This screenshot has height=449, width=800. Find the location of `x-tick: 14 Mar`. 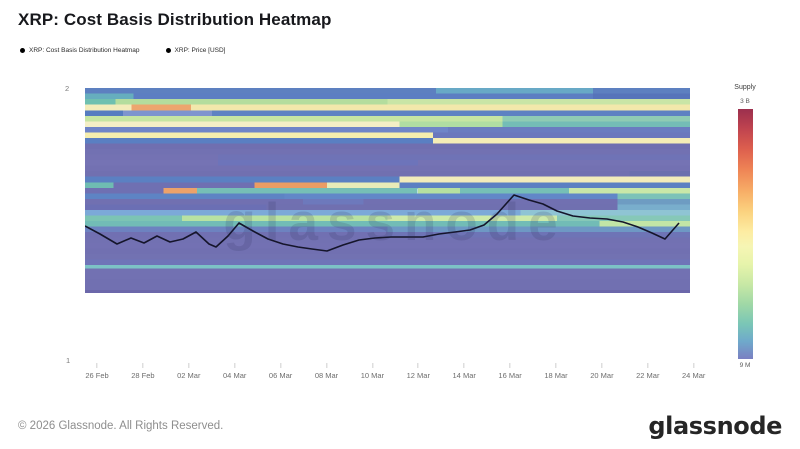

x-tick: 14 Mar is located at coordinates (464, 371).